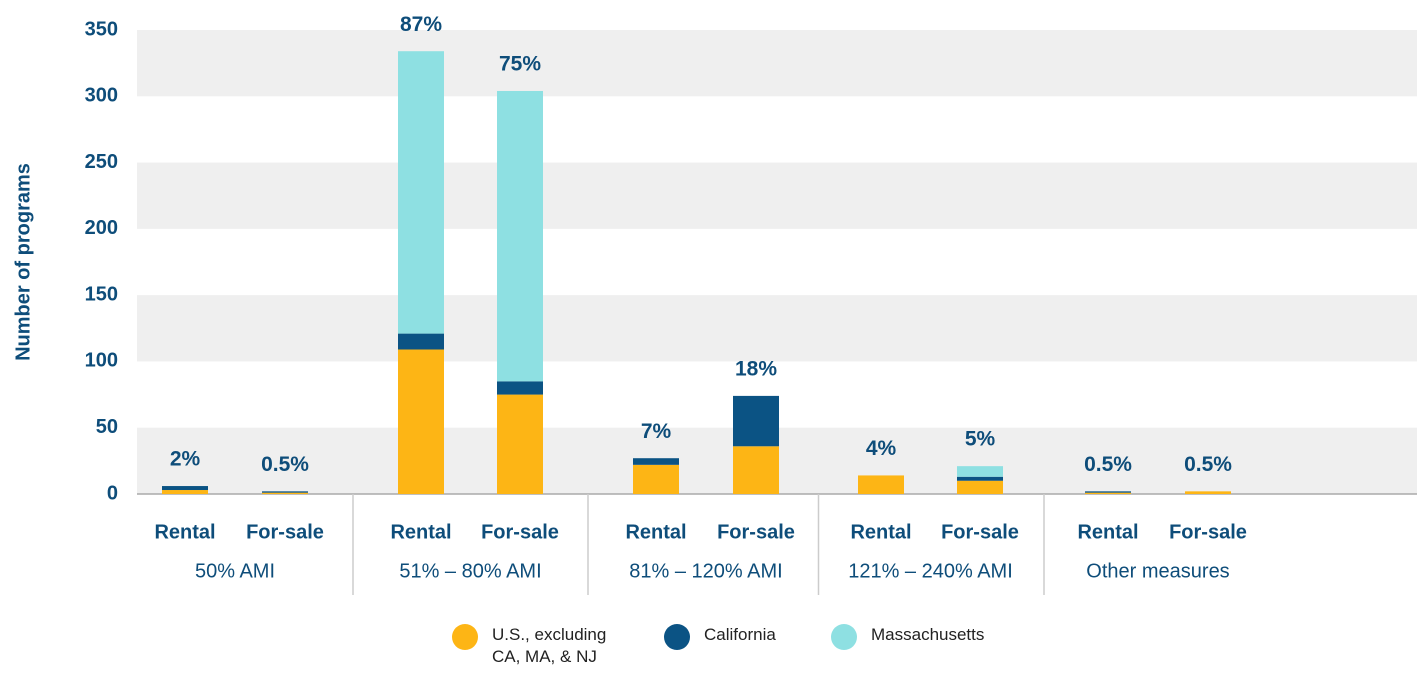 This screenshot has width=1417, height=700. What do you see at coordinates (656, 431) in the screenshot?
I see `share-label: 7%` at bounding box center [656, 431].